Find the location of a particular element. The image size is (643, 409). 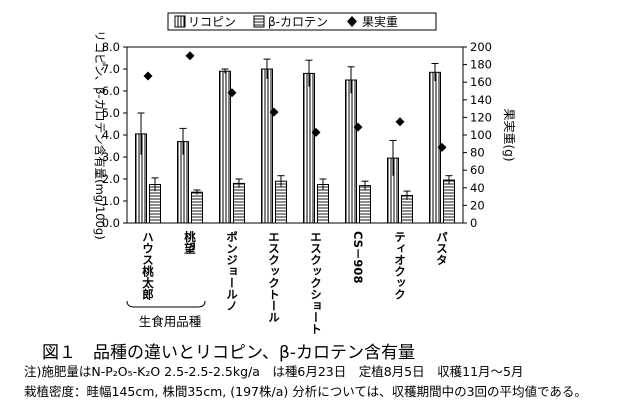

y2-tick-label: 200 is located at coordinates (481, 47).